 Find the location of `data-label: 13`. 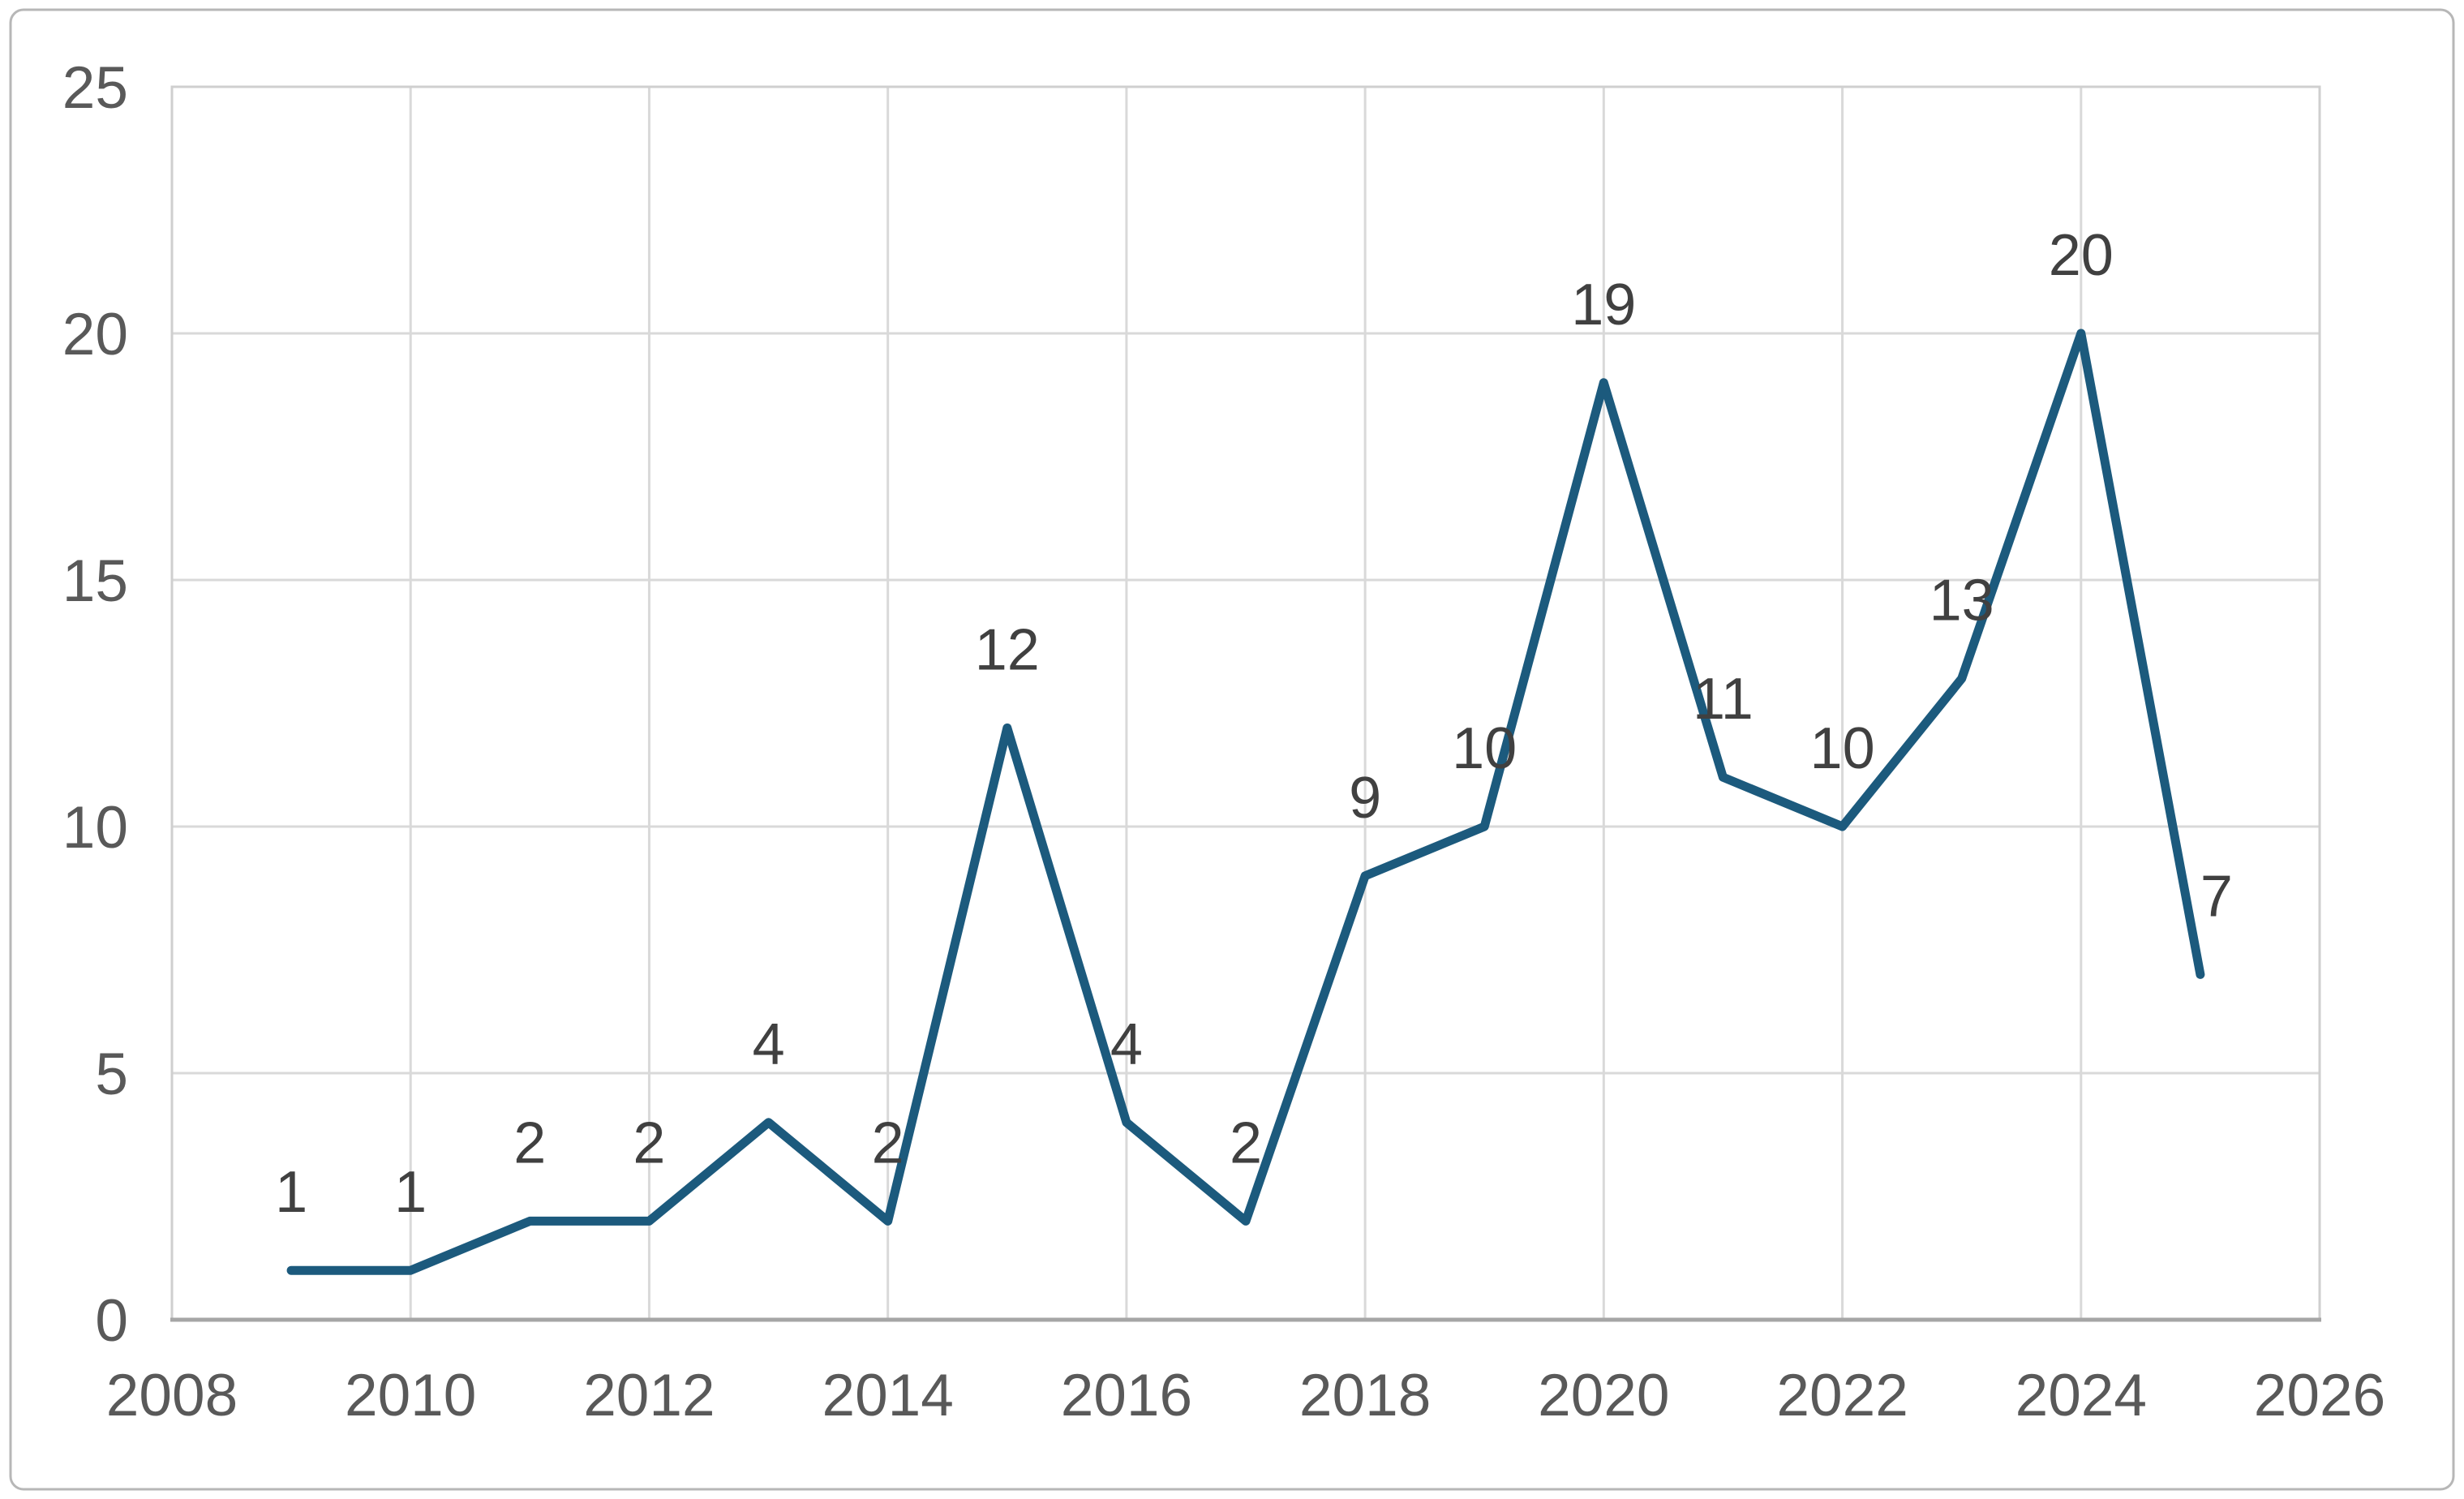

data-label: 13 is located at coordinates (1962, 601).